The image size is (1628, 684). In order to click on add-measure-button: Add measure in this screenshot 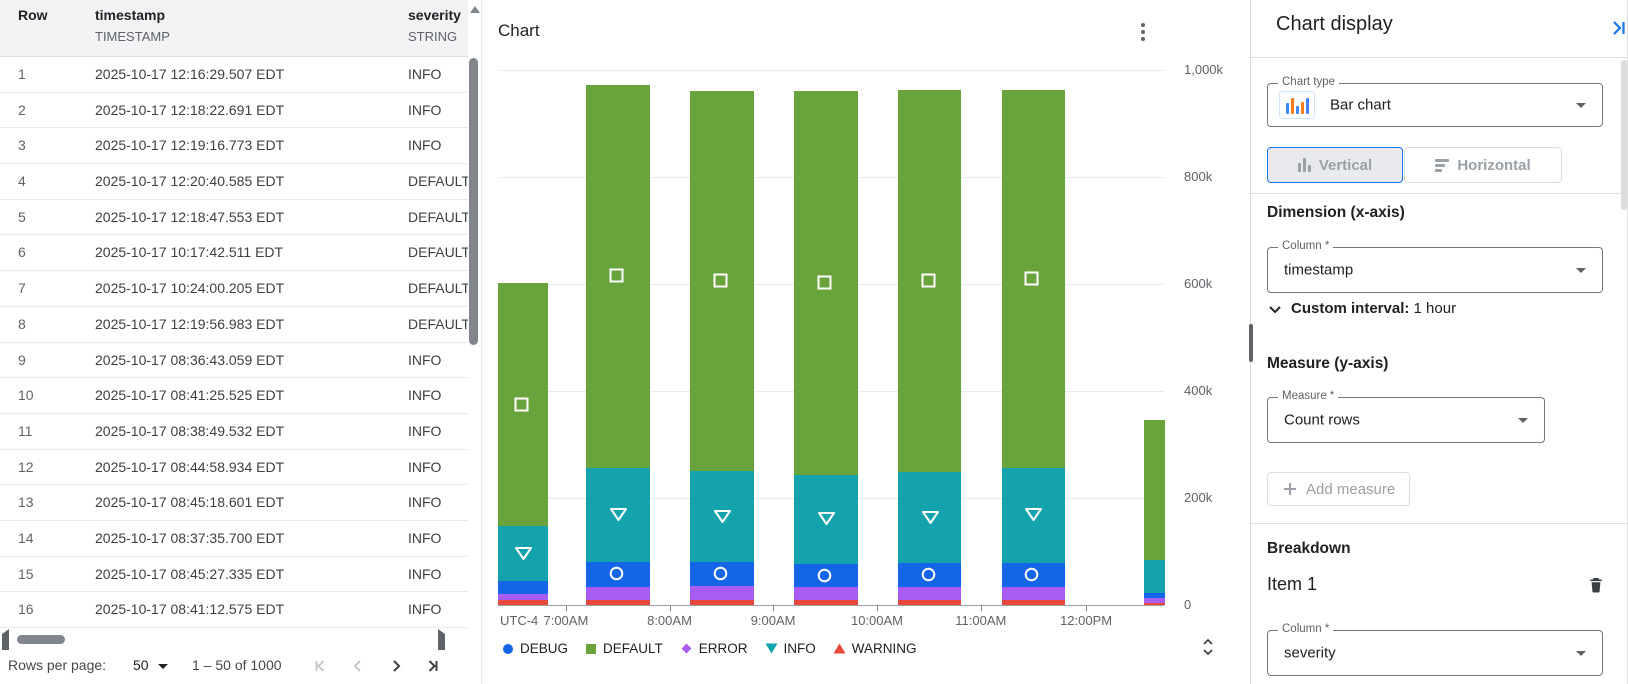, I will do `click(1339, 489)`.